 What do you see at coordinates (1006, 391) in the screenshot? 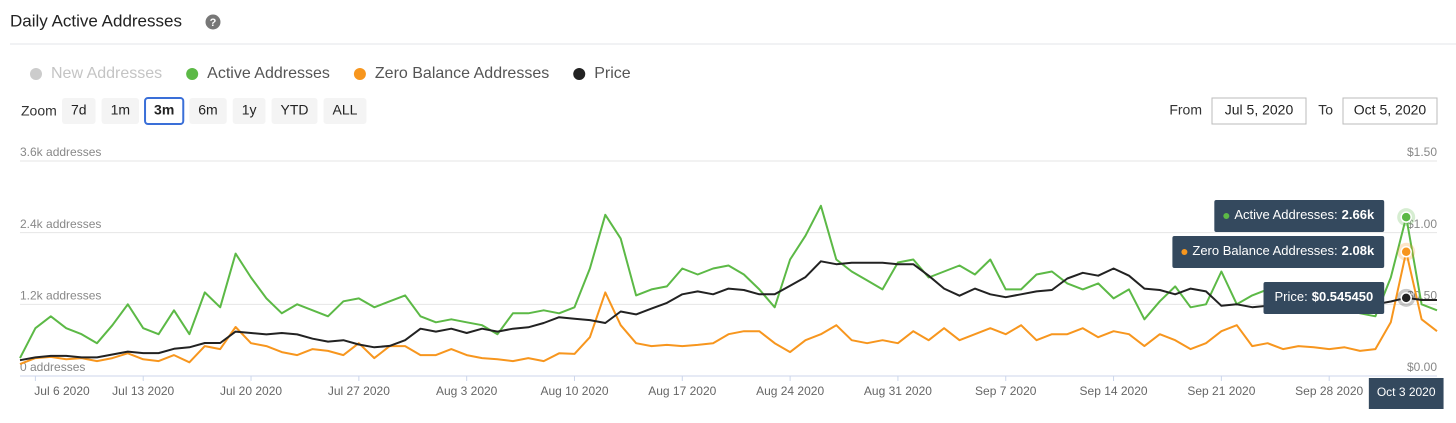
I see `x-tick-label: Sep 7 2020` at bounding box center [1006, 391].